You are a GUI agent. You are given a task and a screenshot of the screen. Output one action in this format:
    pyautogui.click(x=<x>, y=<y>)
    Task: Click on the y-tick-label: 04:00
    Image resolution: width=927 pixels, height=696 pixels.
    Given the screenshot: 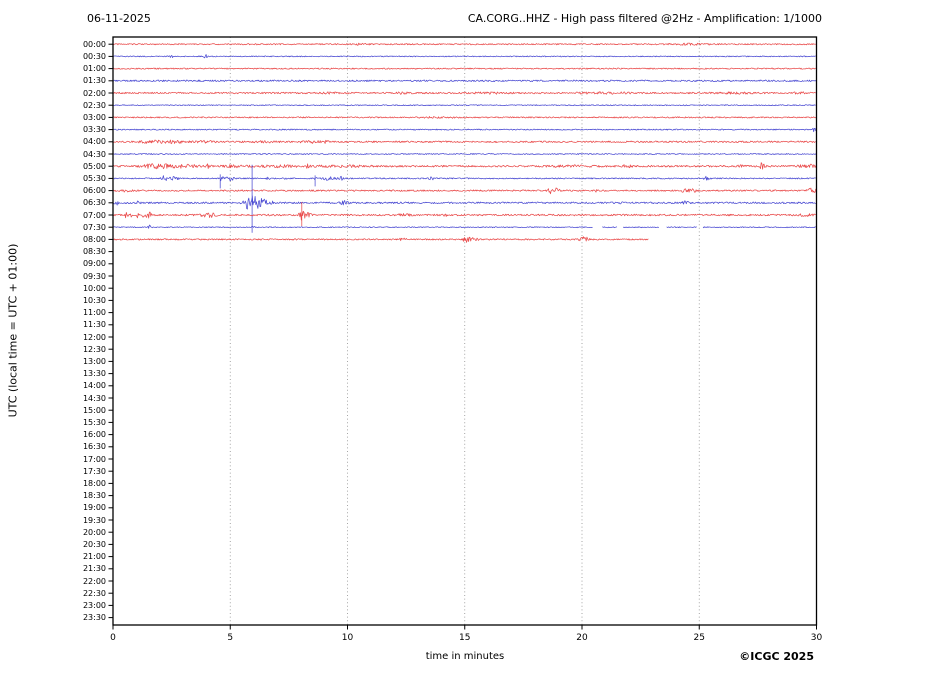 What is the action you would take?
    pyautogui.click(x=94, y=142)
    